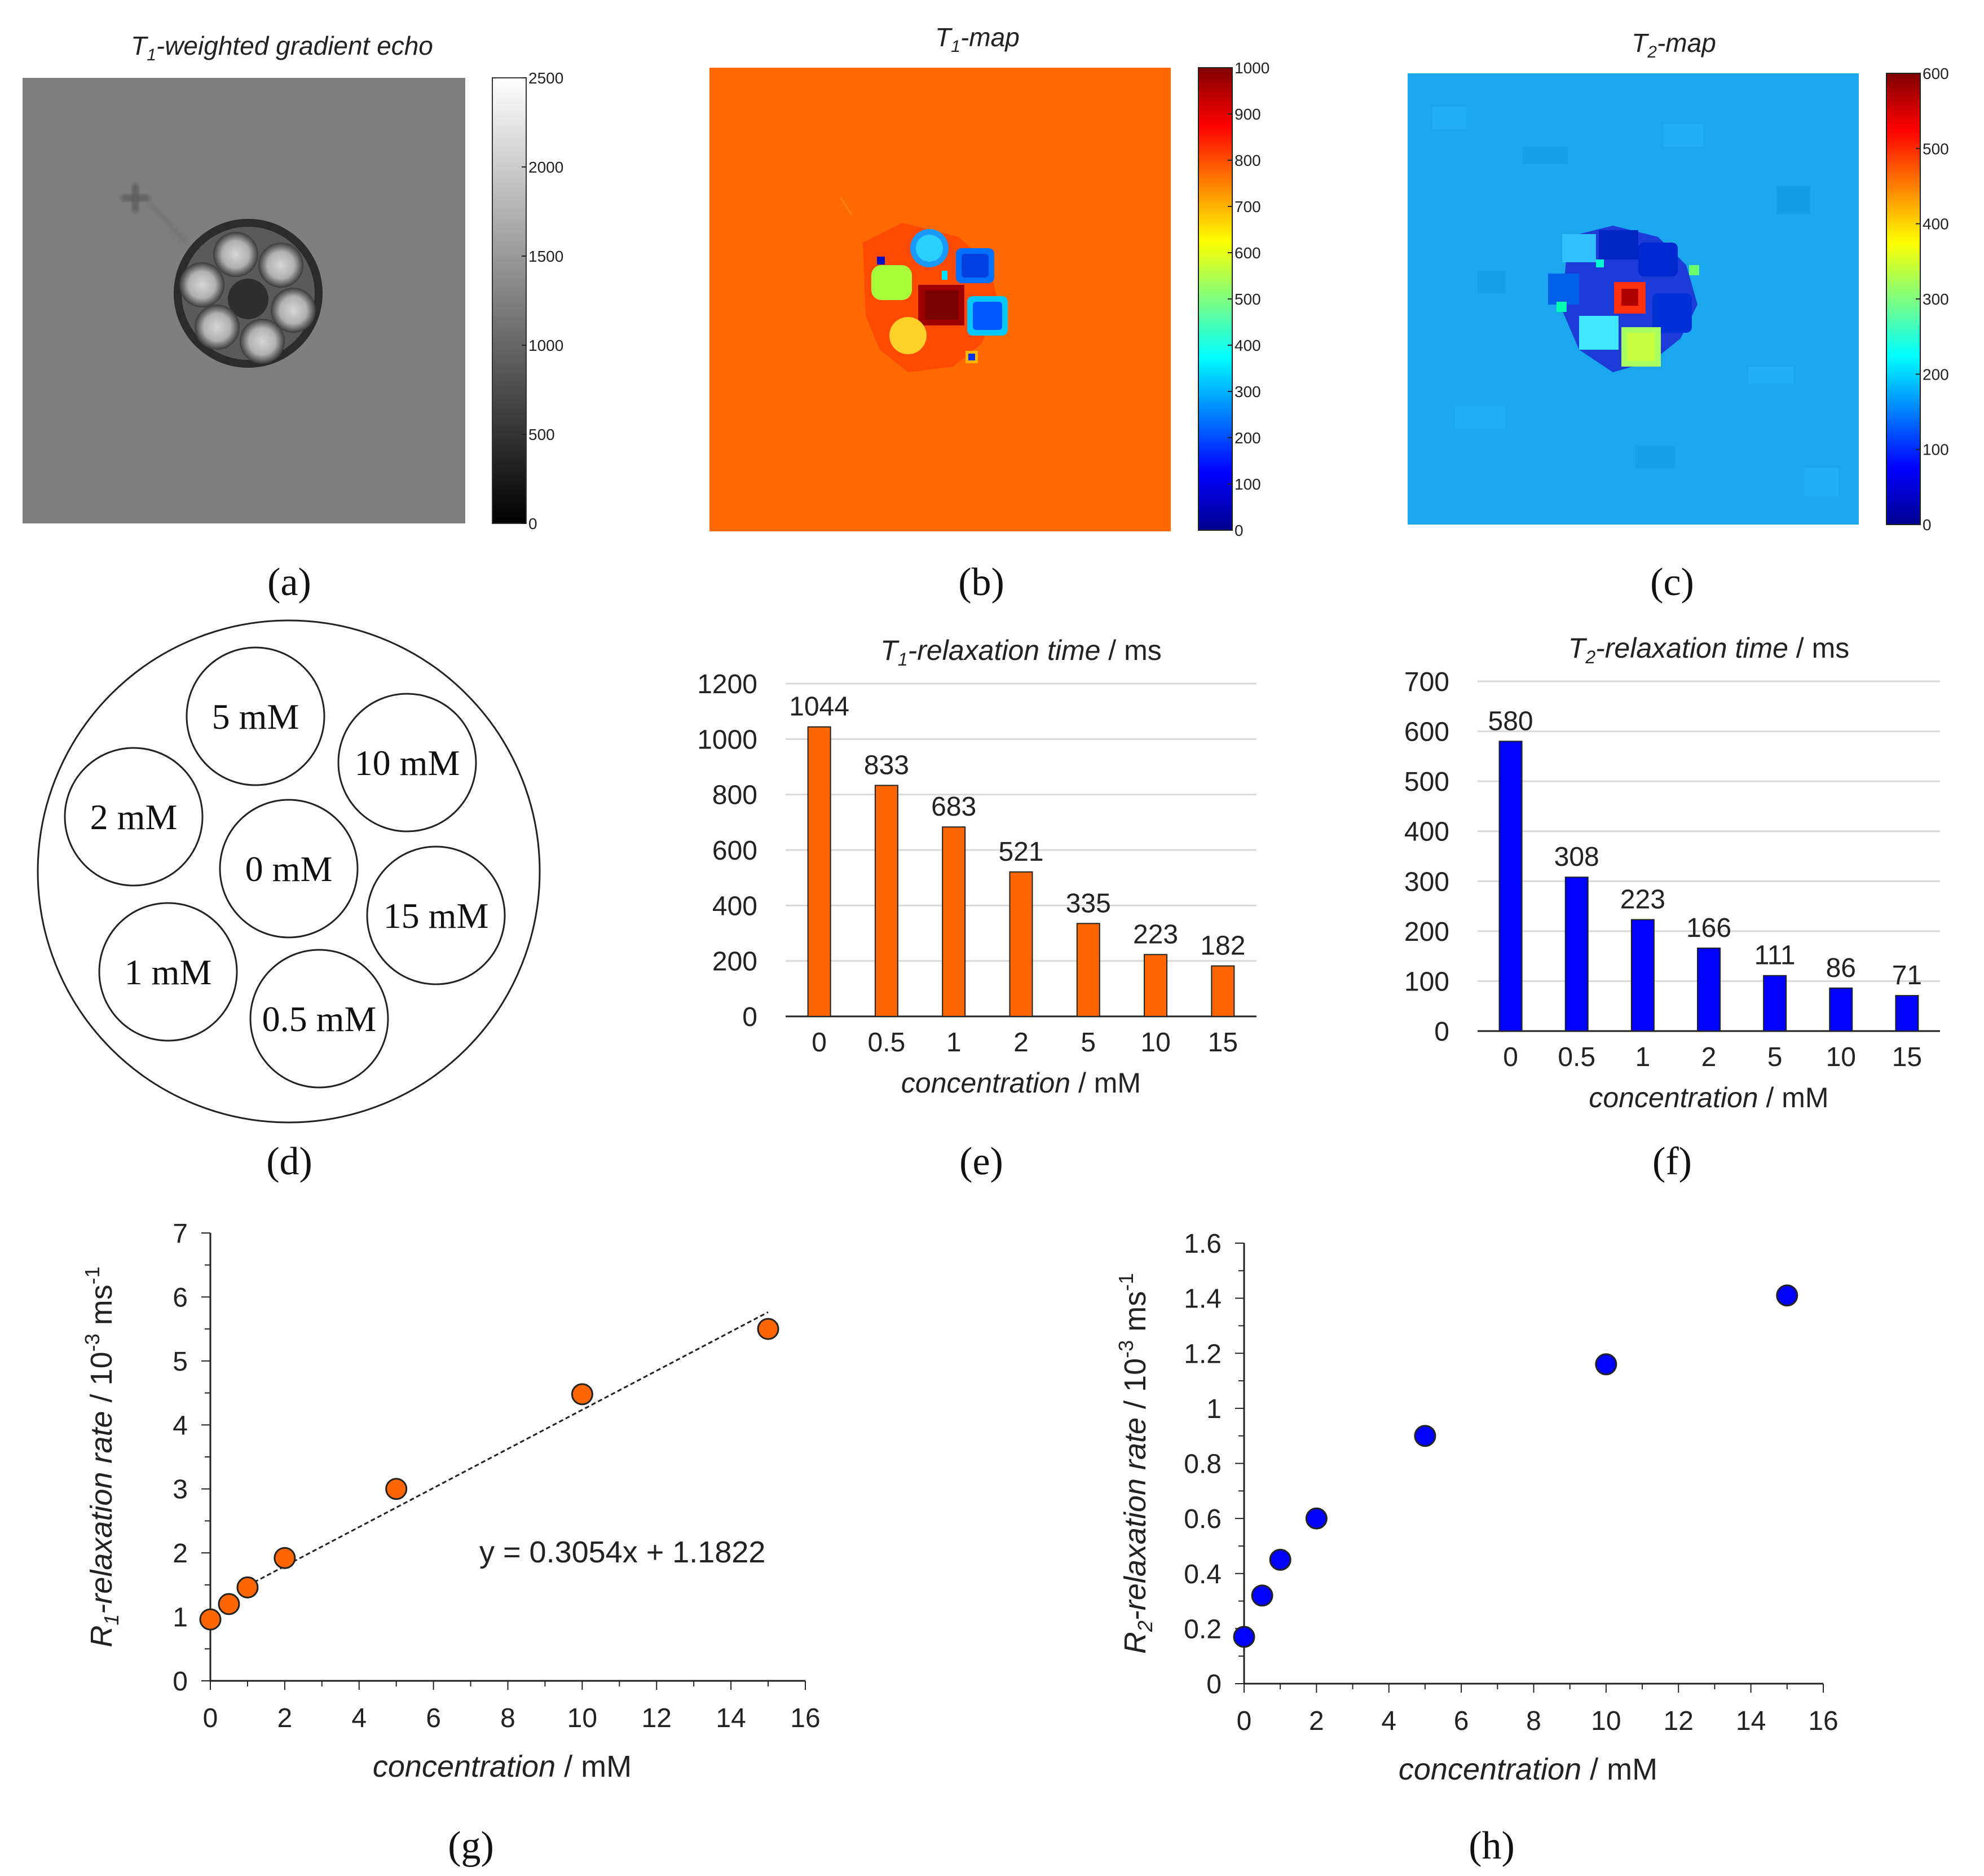 Image resolution: width=1984 pixels, height=1876 pixels. I want to click on panel-label-c: (c), so click(1672, 582).